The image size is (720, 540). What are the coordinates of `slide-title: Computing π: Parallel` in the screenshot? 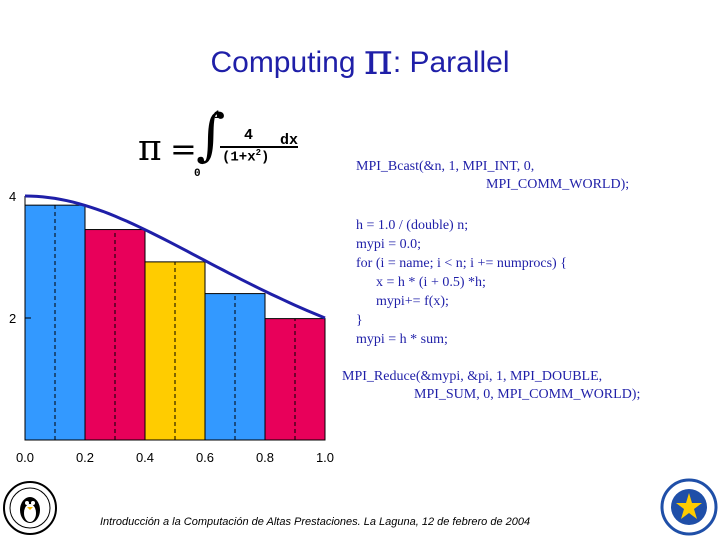 It's located at (360, 59).